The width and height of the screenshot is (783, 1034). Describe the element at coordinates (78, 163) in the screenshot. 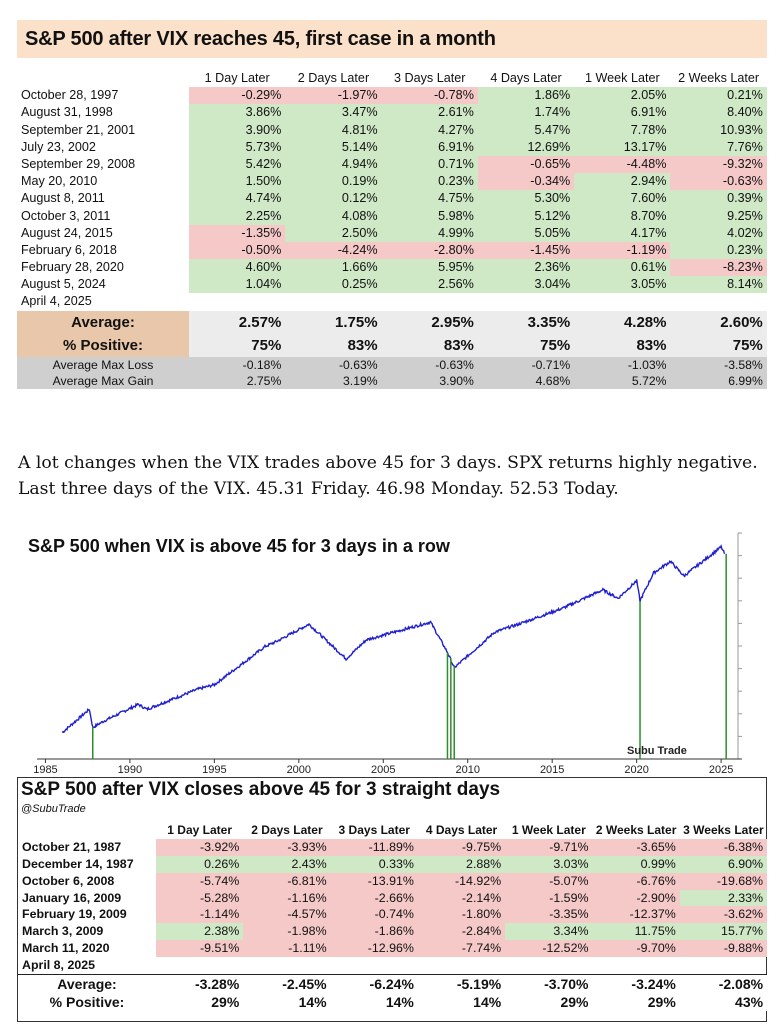

I see `row-date: September 29, 2008` at that location.